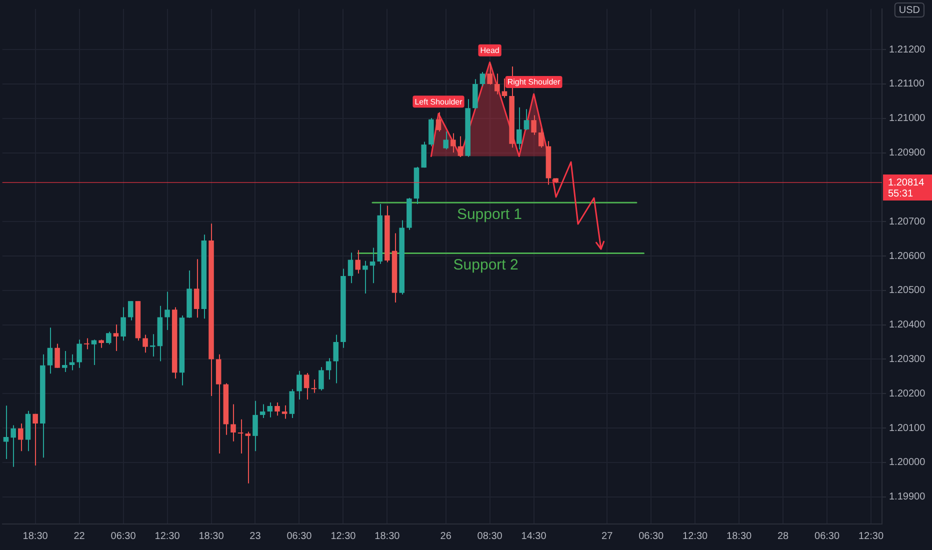  What do you see at coordinates (907, 50) in the screenshot?
I see `y-tick-label: 1.21200` at bounding box center [907, 50].